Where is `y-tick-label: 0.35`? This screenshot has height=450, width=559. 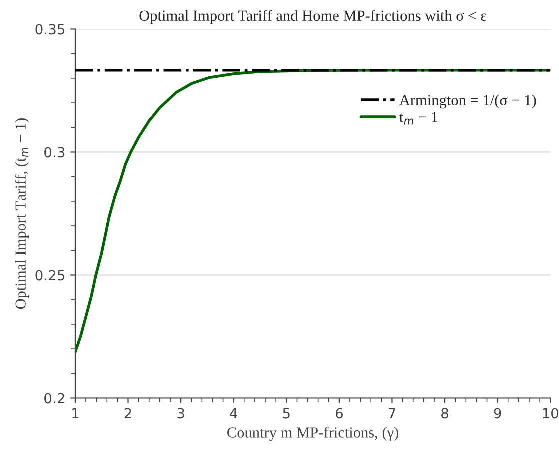 y-tick-label: 0.35 is located at coordinates (50, 29).